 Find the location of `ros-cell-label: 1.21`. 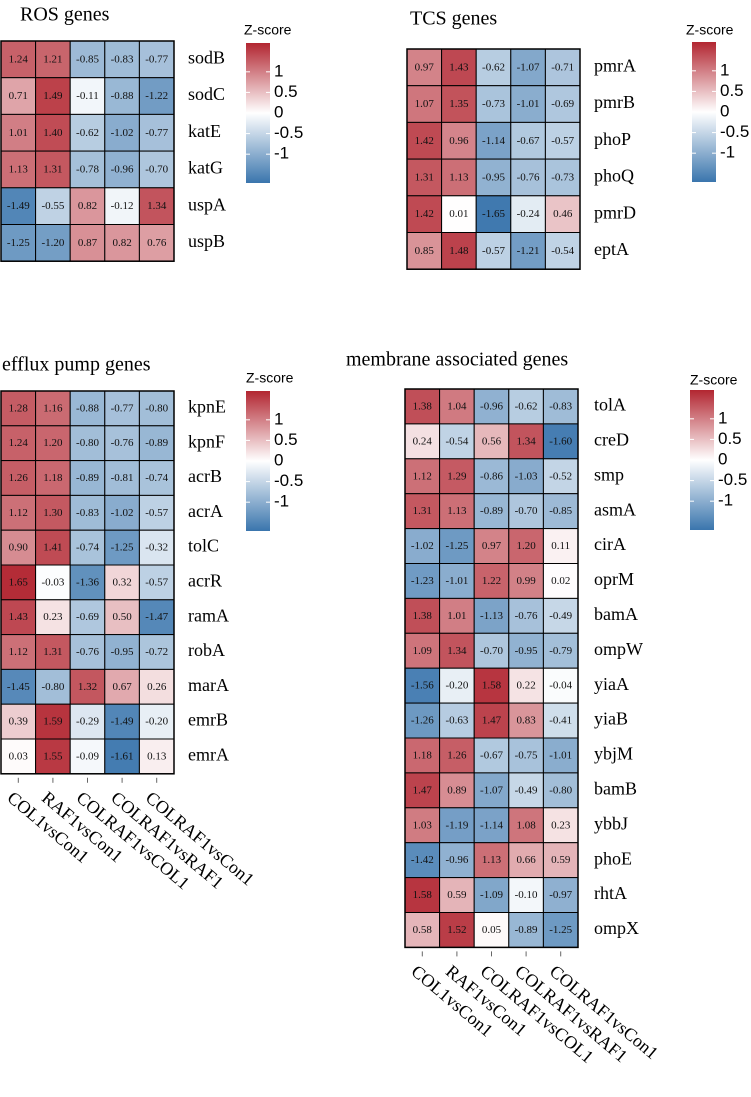

ros-cell-label: 1.21 is located at coordinates (52, 59).